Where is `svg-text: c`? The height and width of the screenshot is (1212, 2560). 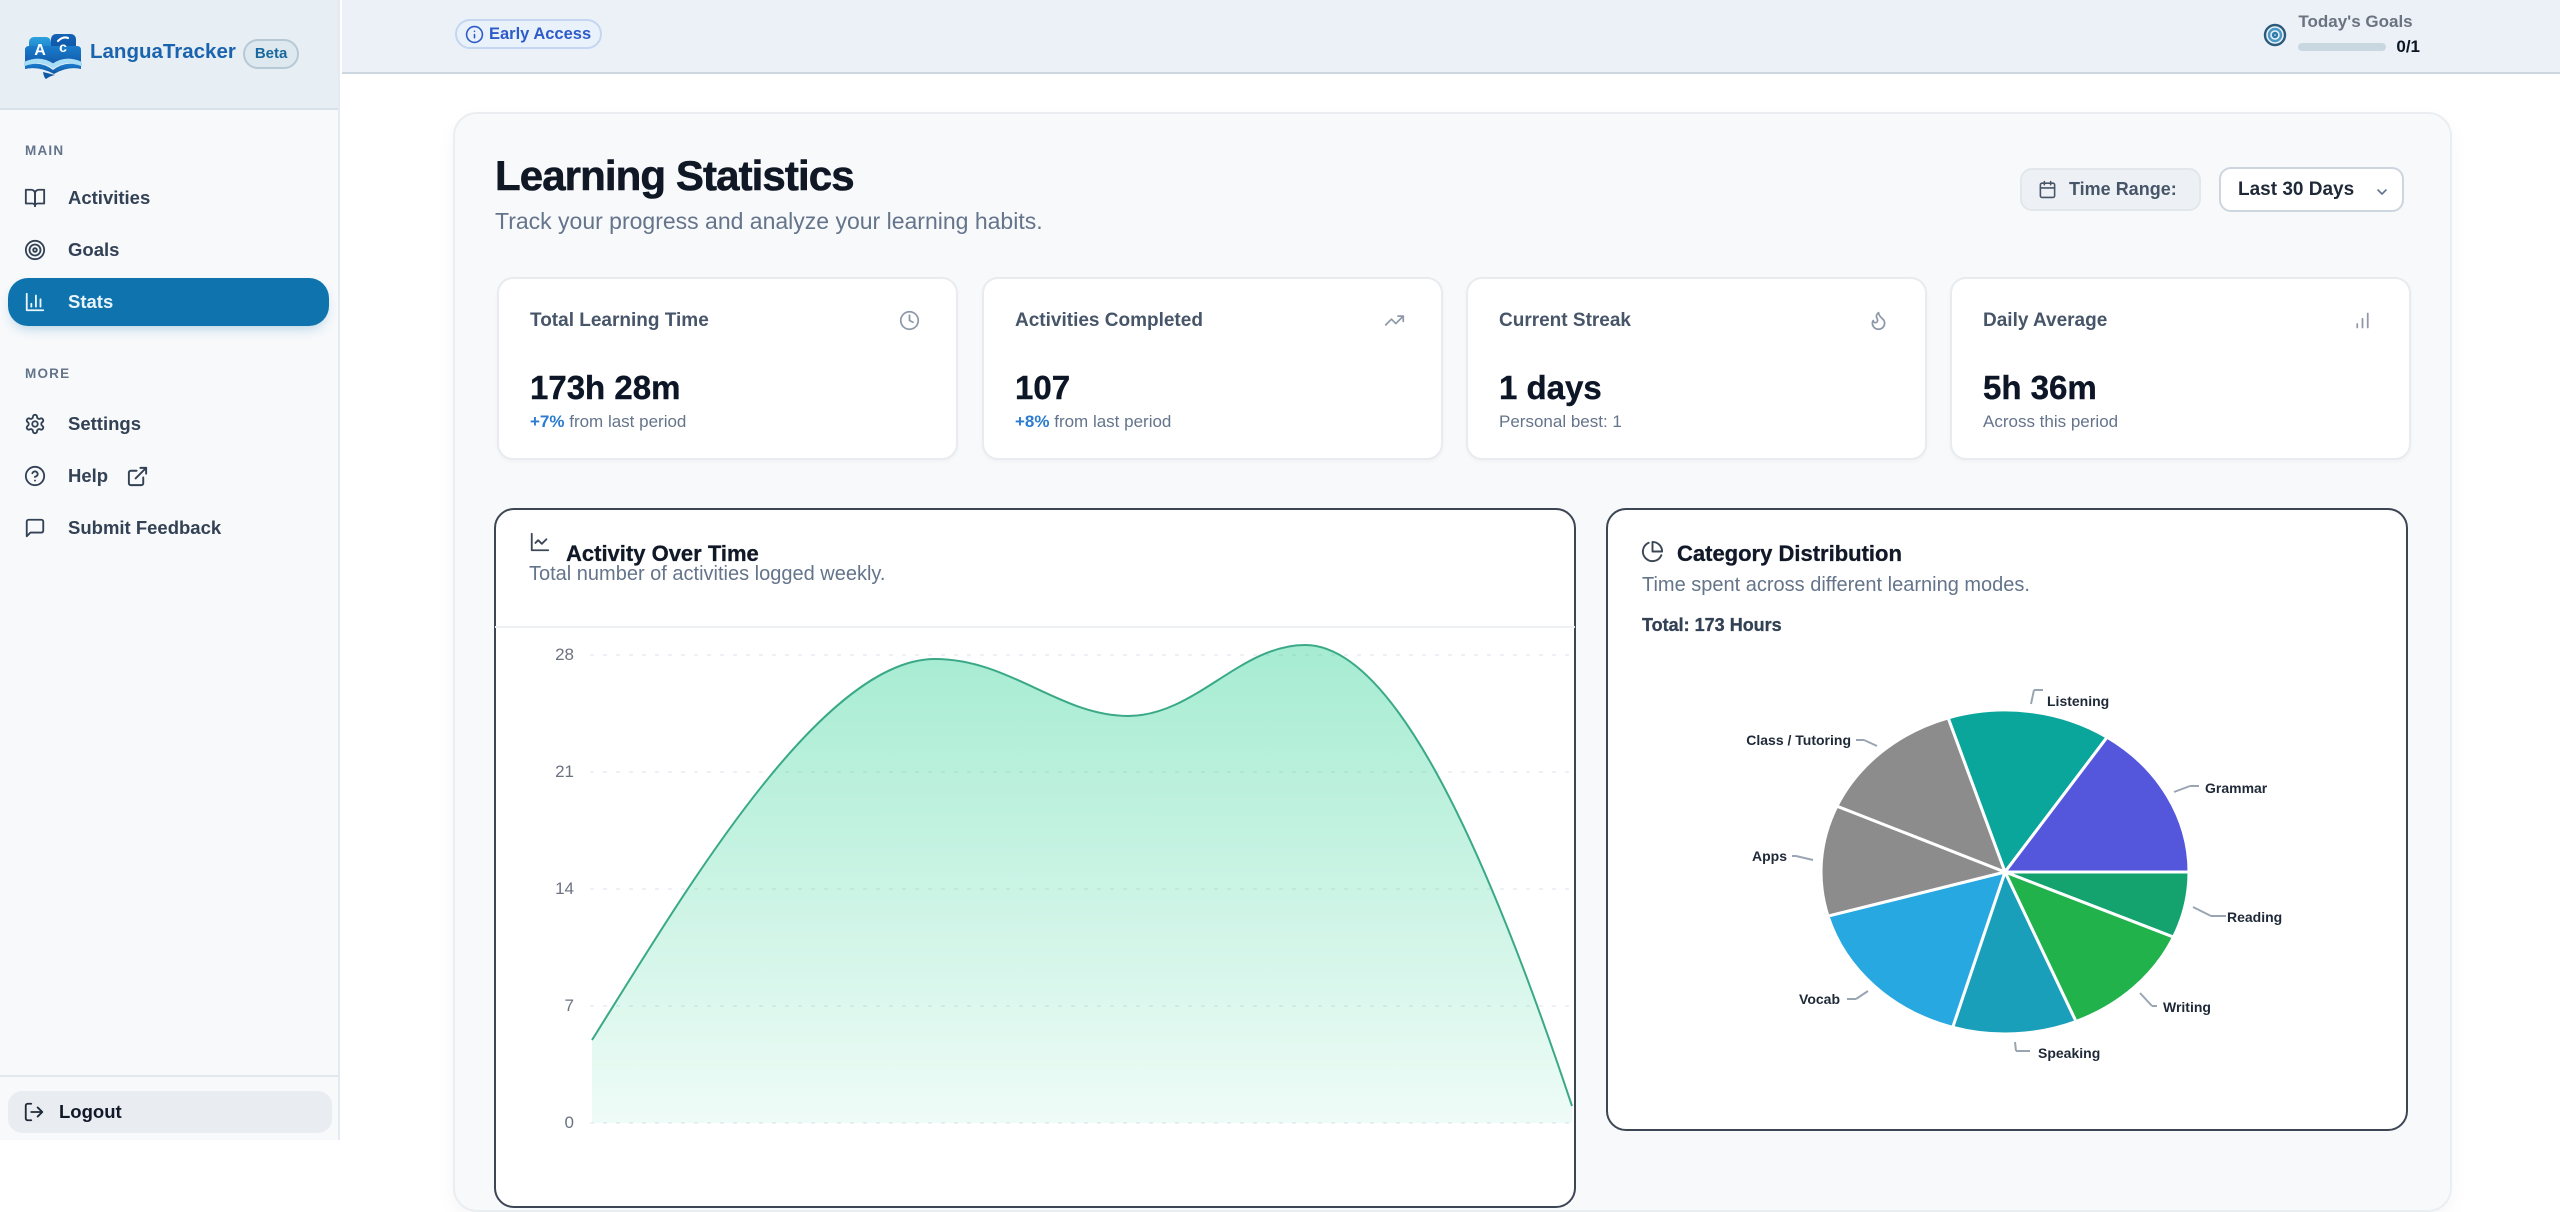 svg-text: c is located at coordinates (63, 47).